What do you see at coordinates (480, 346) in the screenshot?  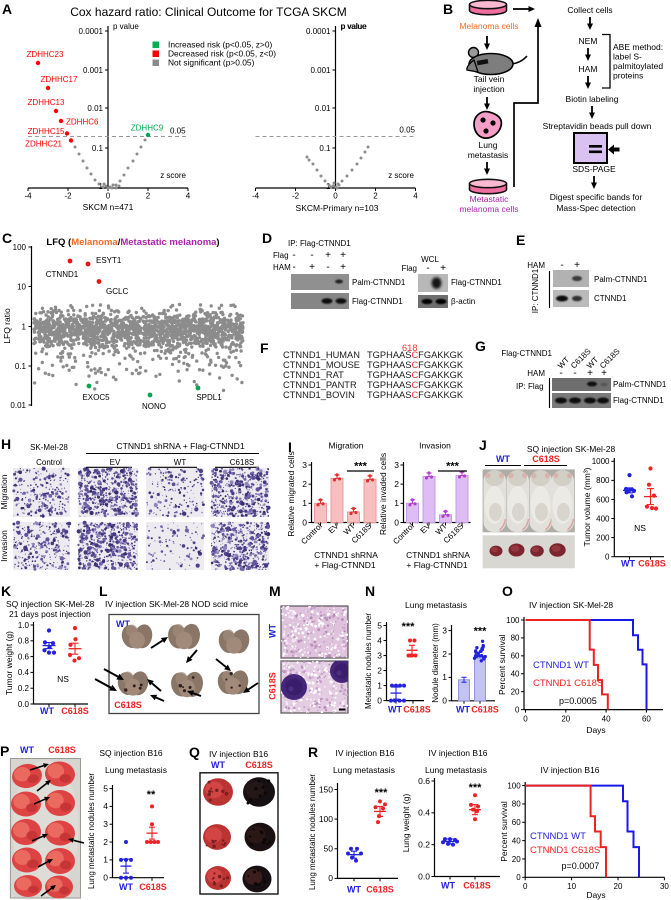 I see `svg-text: G` at bounding box center [480, 346].